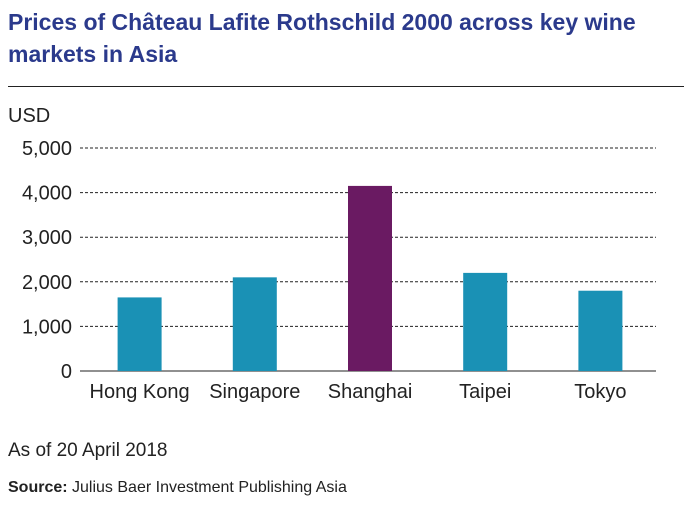 This screenshot has width=691, height=507. Describe the element at coordinates (88, 450) in the screenshot. I see `date-note: As of 20 April 2018` at that location.